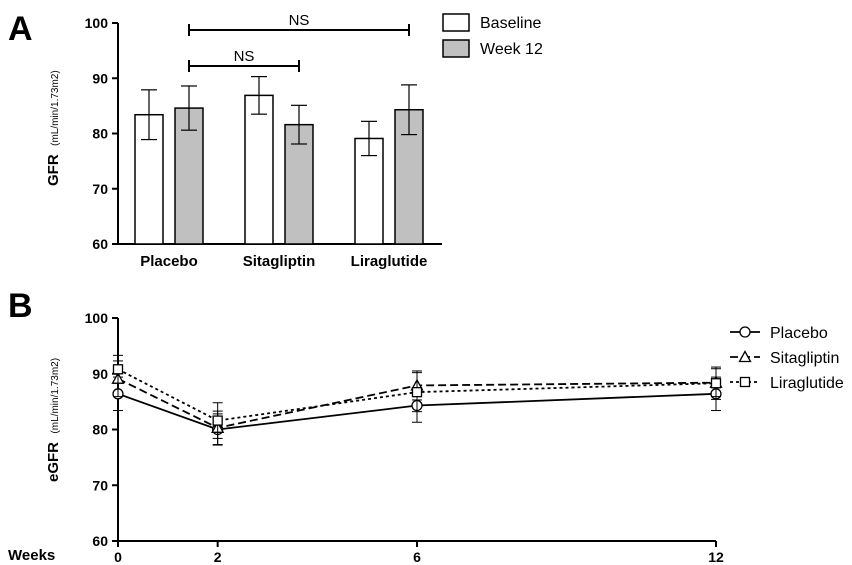 The width and height of the screenshot is (852, 565). I want to click on panel-b-ytick-label: 100, so click(97, 318).